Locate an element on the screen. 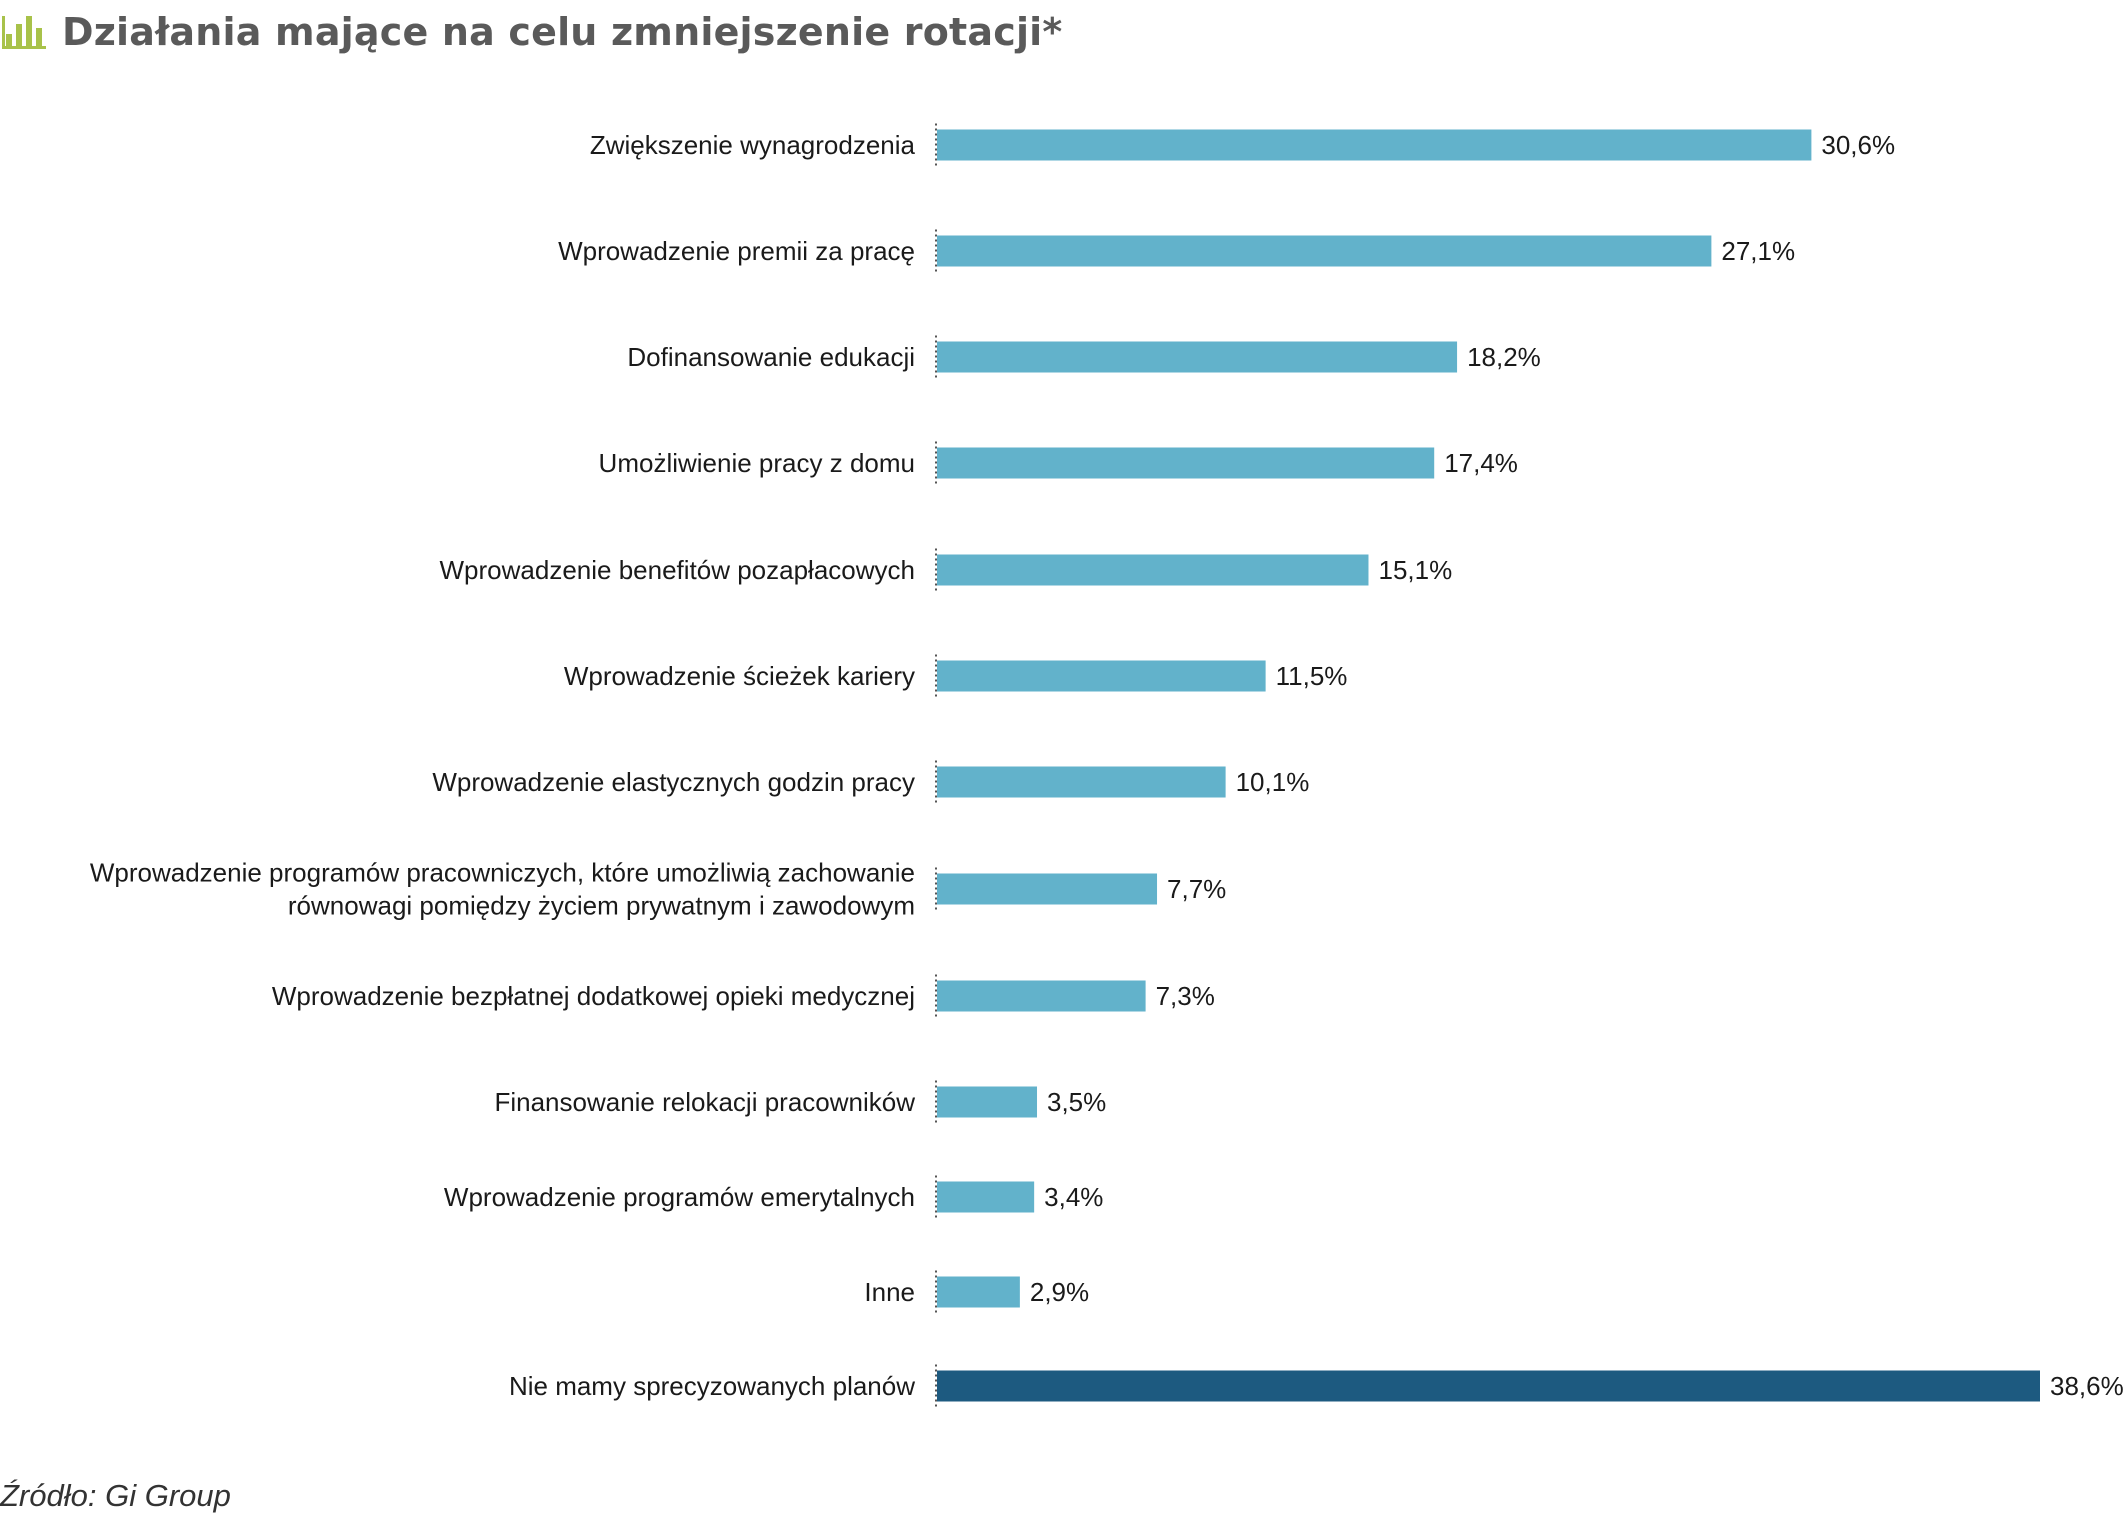  bar-value-label: 3,5% is located at coordinates (1076, 1102).